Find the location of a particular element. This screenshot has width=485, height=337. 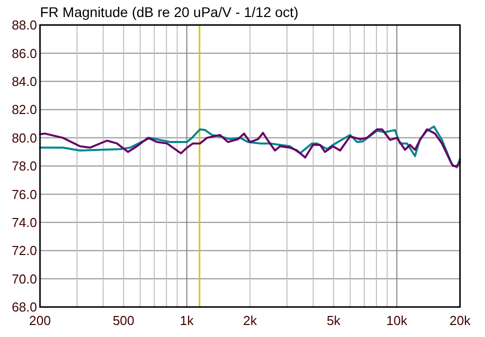

y-tick-label: 88.0 is located at coordinates (24, 25).